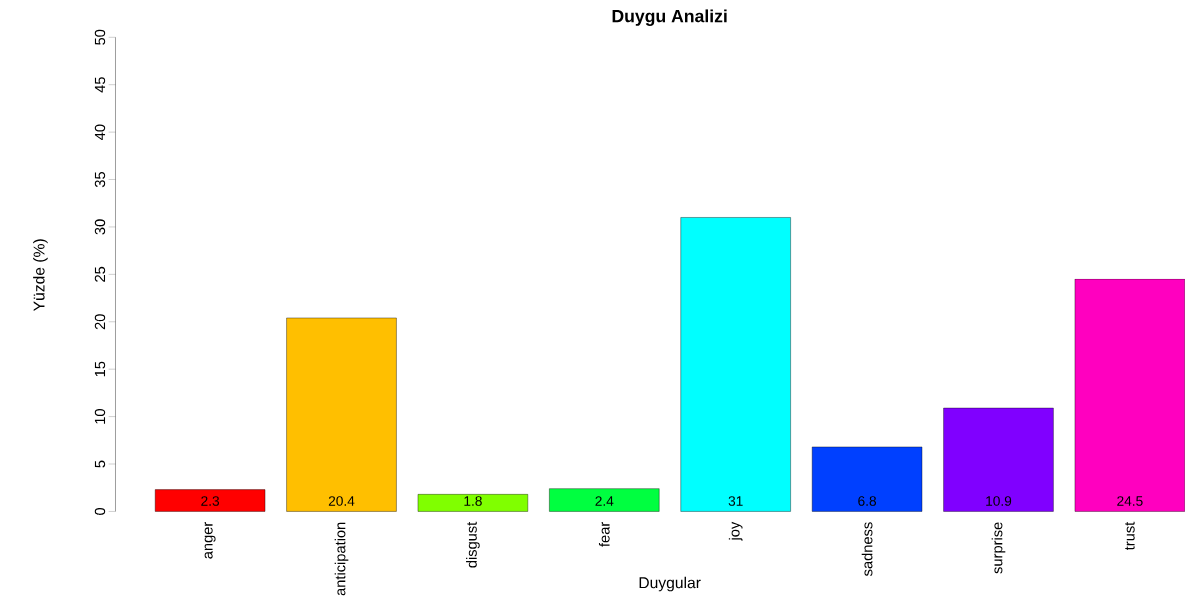 This screenshot has width=1185, height=609. What do you see at coordinates (100, 132) in the screenshot?
I see `y-tick-label: 40` at bounding box center [100, 132].